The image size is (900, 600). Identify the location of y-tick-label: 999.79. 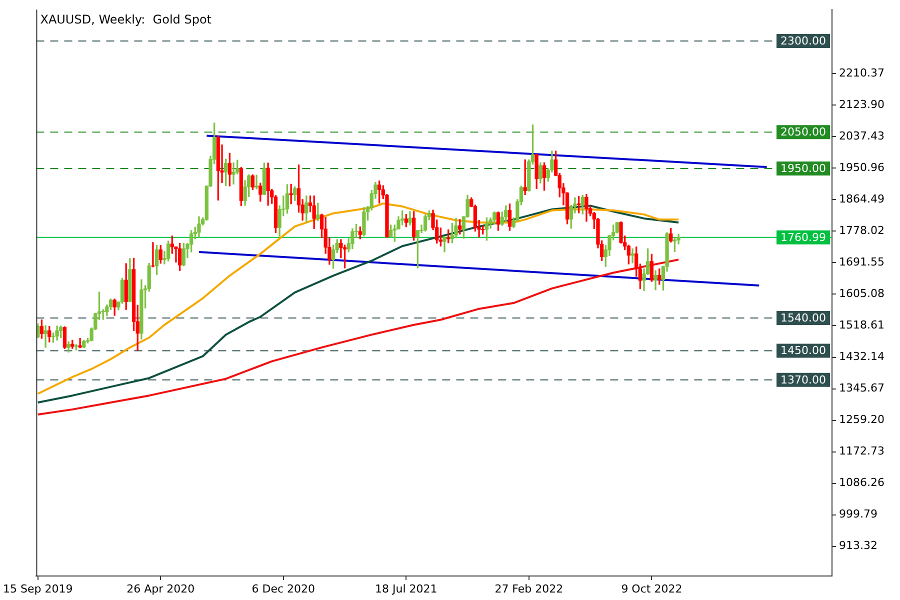
(858, 514).